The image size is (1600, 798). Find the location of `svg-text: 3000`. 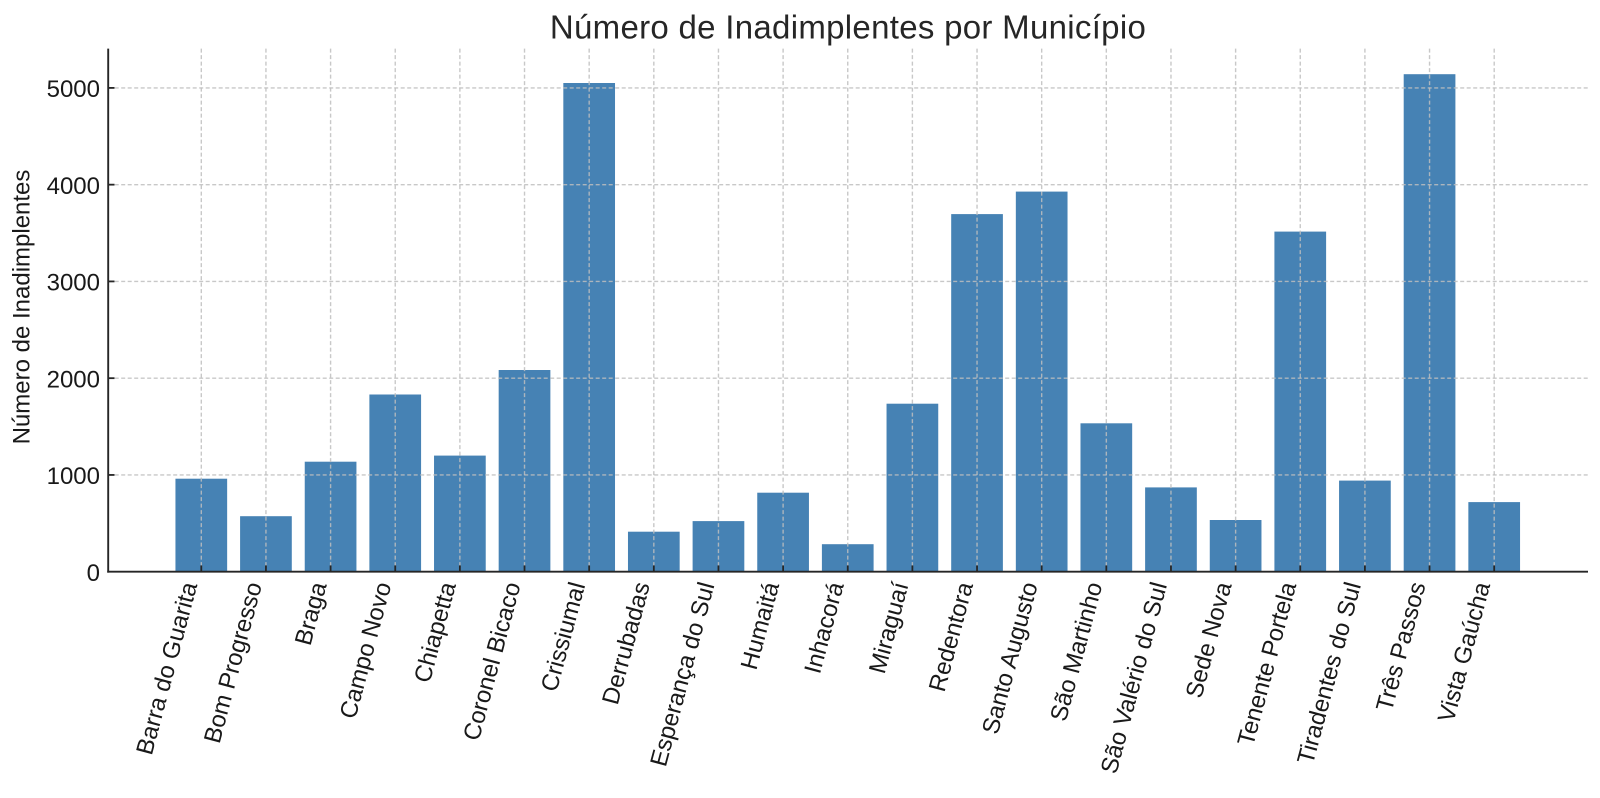

svg-text: 3000 is located at coordinates (73, 283).